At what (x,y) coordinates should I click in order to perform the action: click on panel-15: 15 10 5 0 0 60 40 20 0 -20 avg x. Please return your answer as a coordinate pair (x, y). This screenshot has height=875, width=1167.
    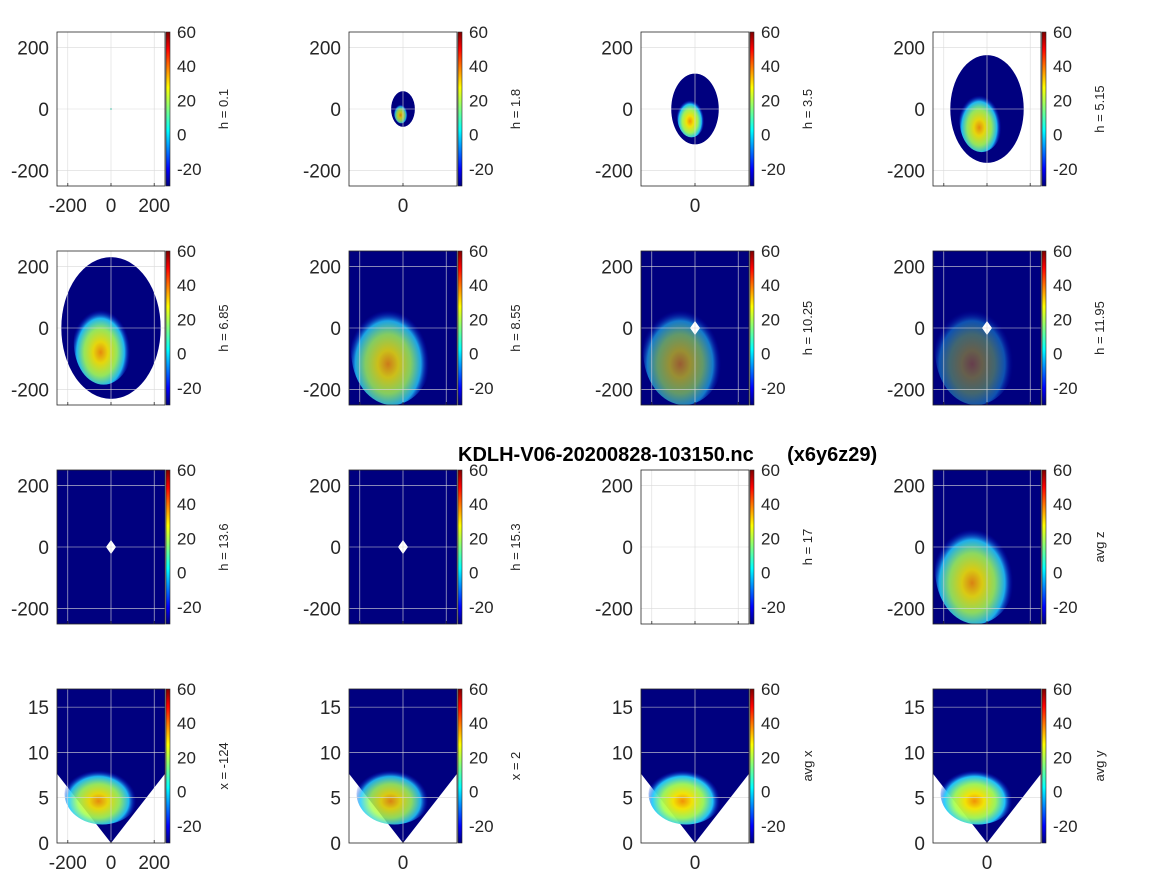
    Looking at the image, I should click on (713, 777).